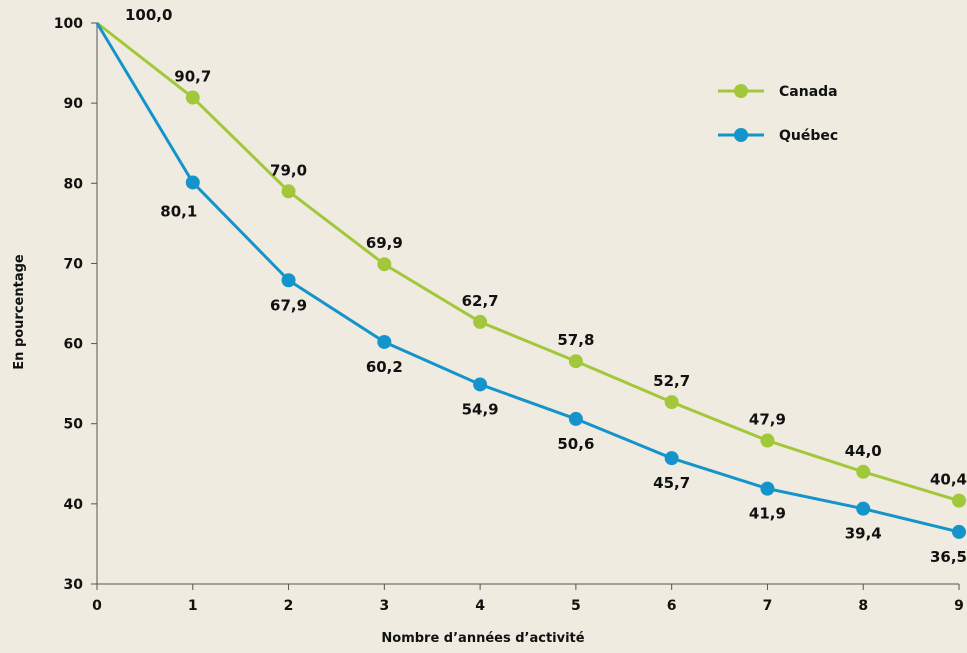  Describe the element at coordinates (778, 114) in the screenshot. I see `legend: Canada Québec` at that location.